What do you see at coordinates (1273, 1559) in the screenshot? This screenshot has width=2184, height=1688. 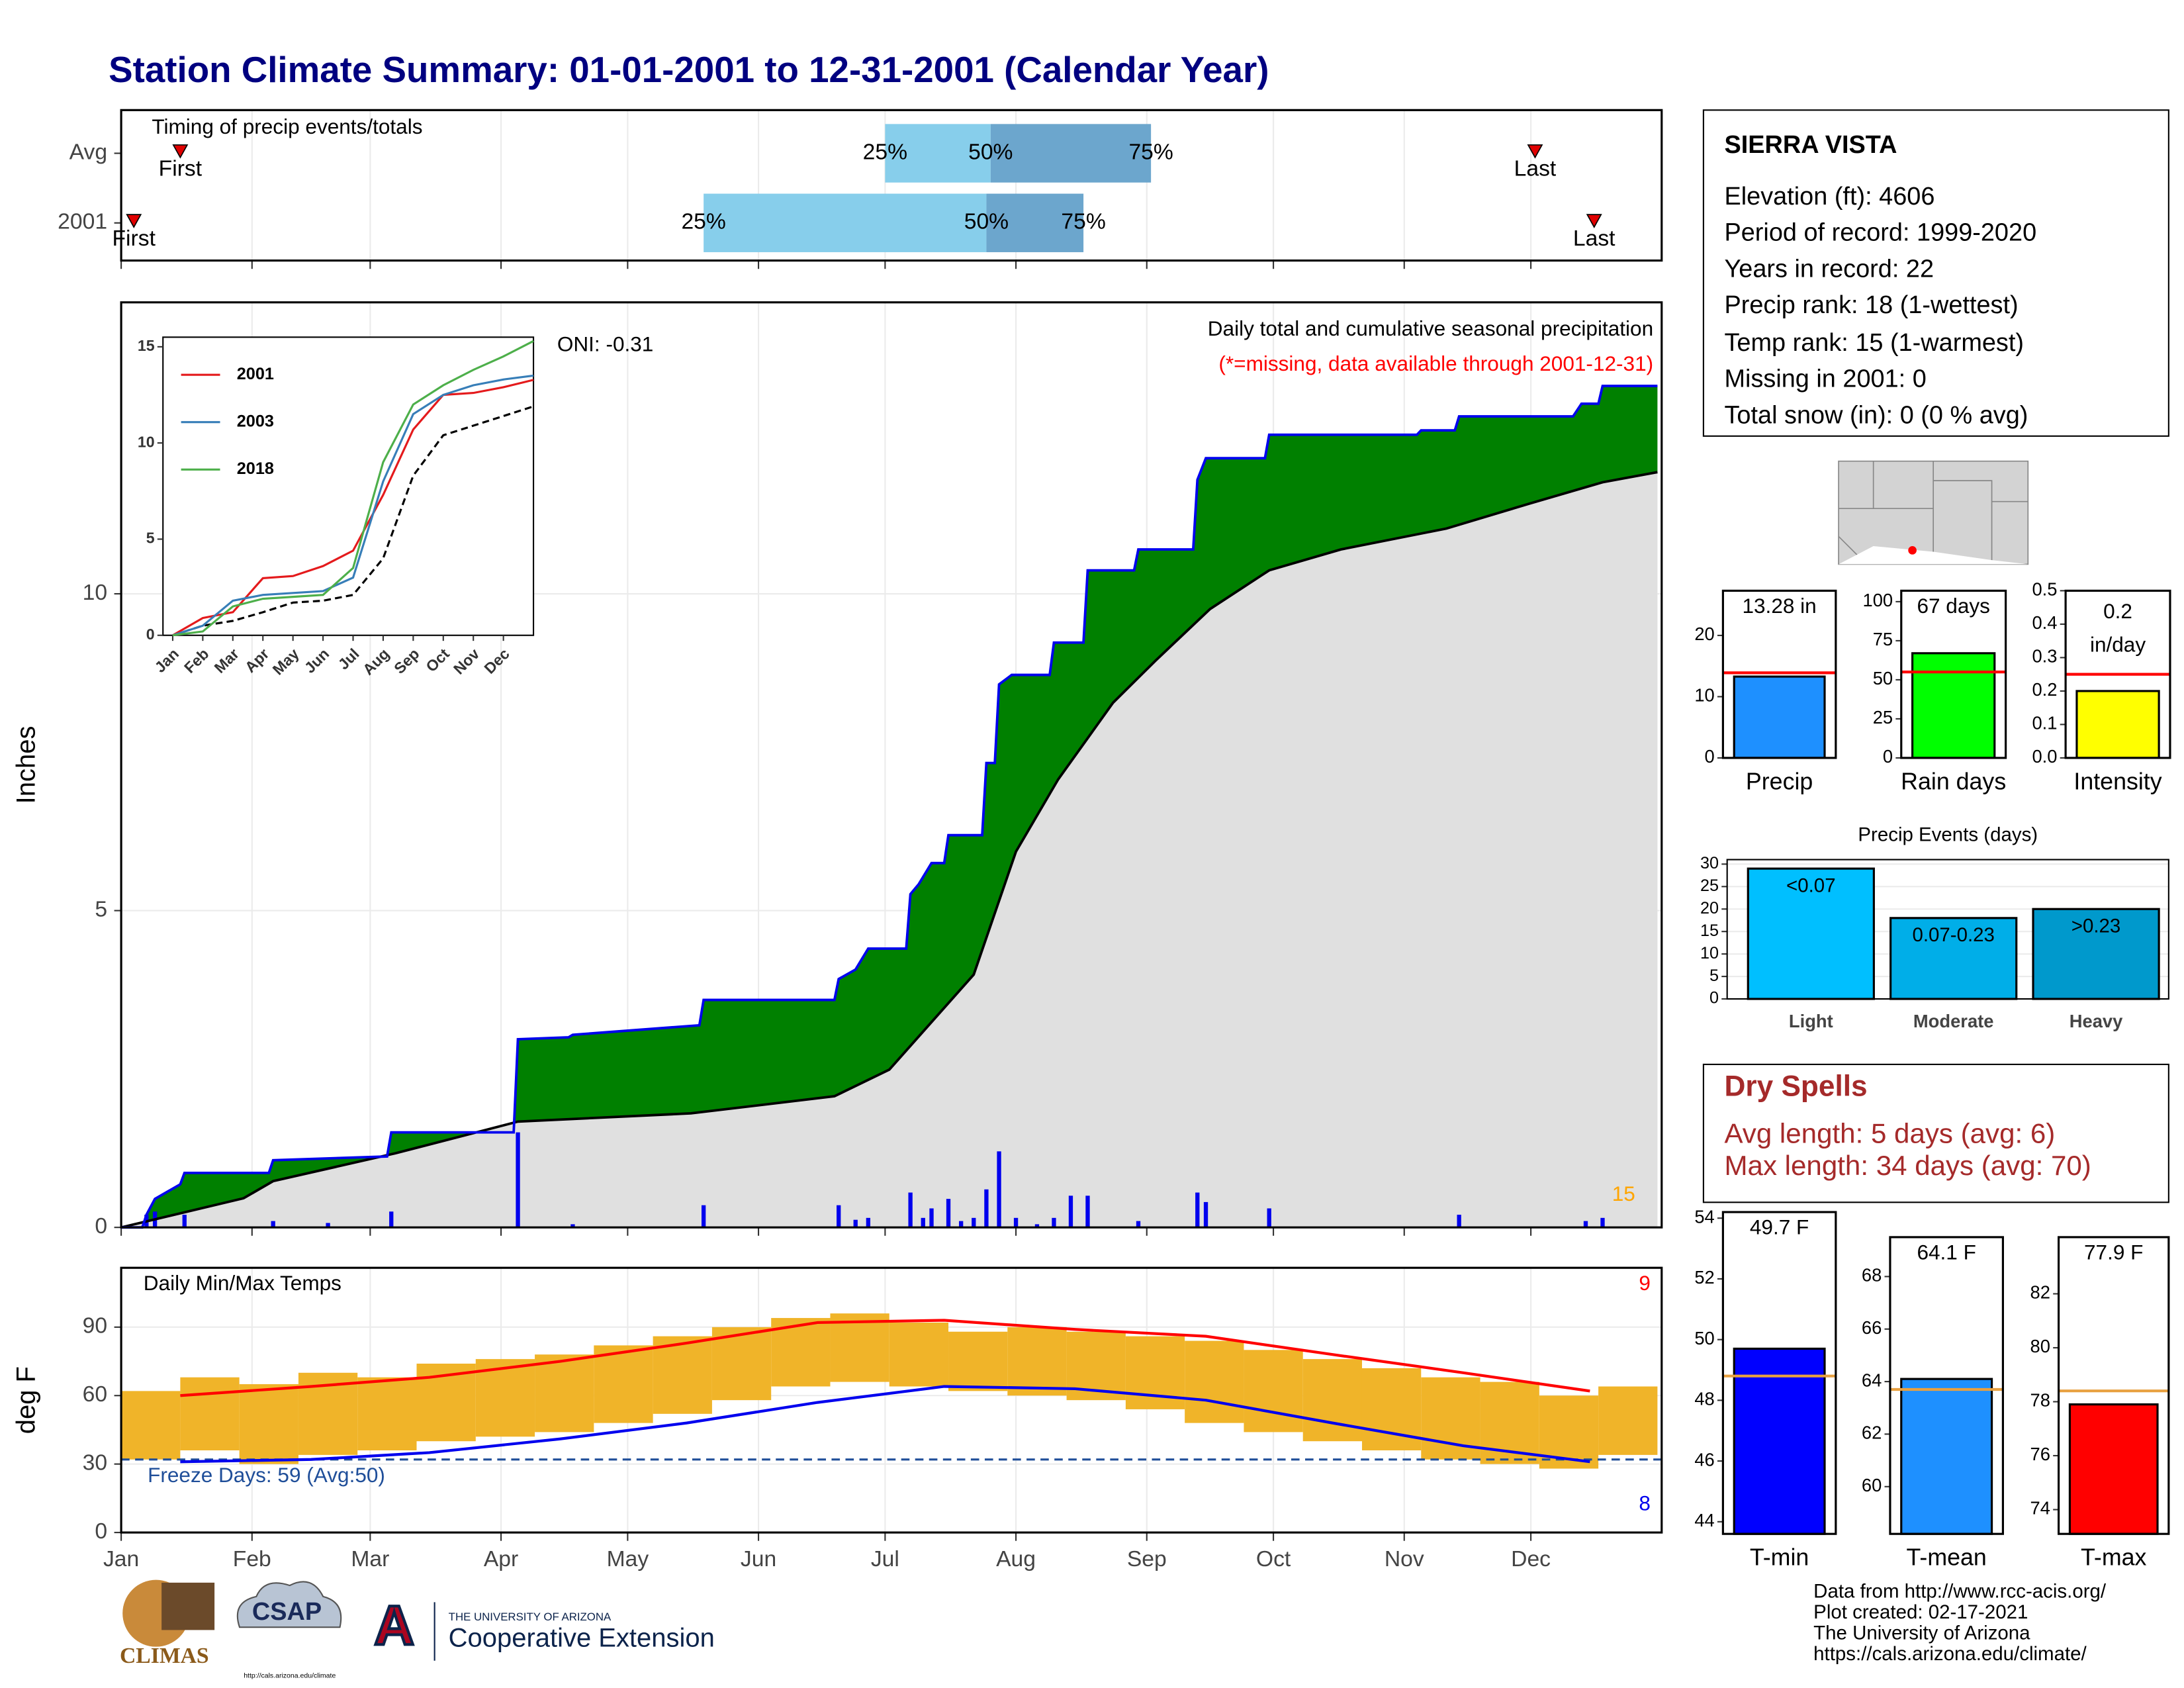 I see `x-tick-label: Oct` at bounding box center [1273, 1559].